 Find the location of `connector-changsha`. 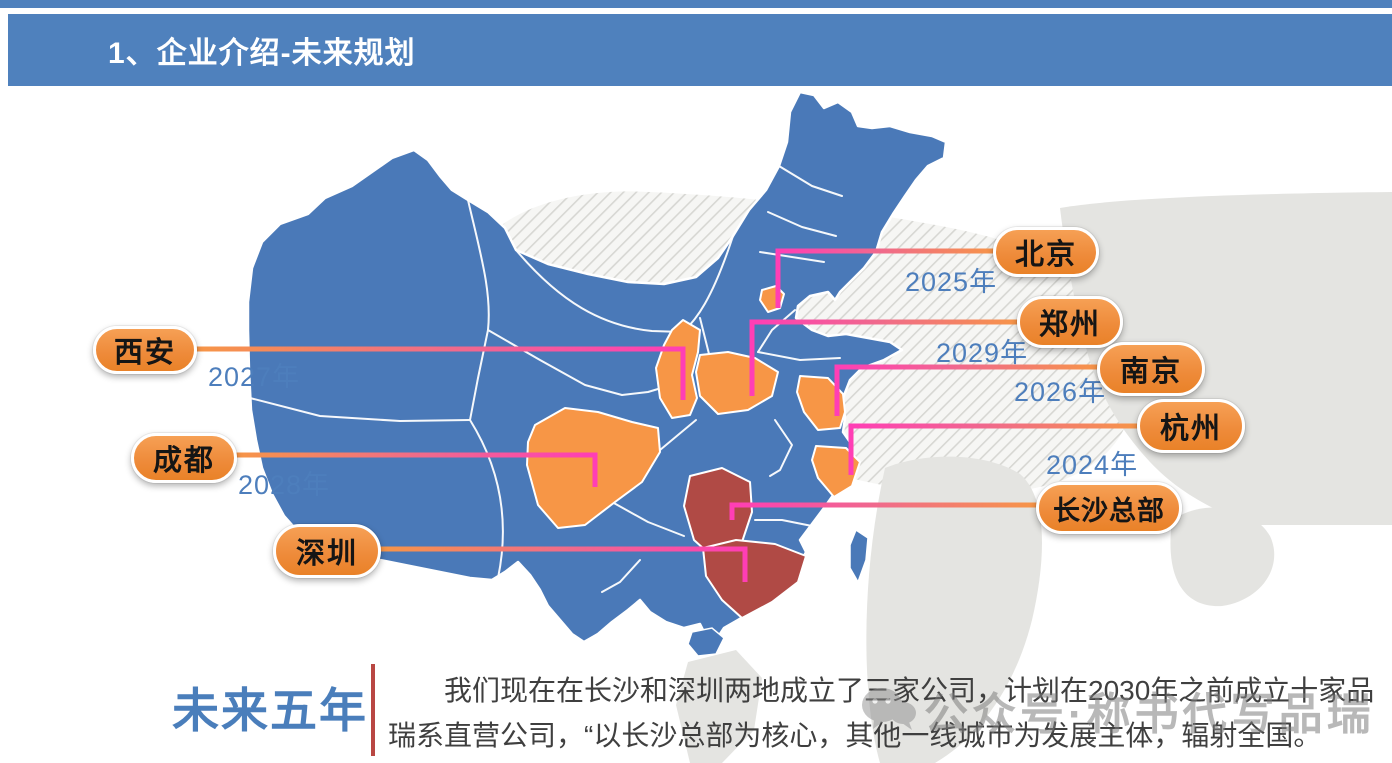

connector-changsha is located at coordinates (884, 511).